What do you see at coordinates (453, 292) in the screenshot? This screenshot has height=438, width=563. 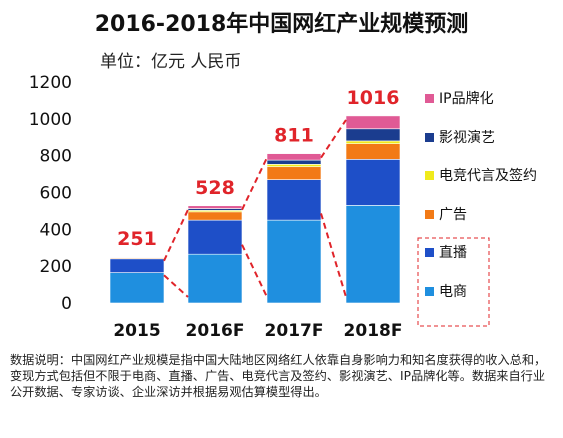 I see `legend-label: 电商` at bounding box center [453, 292].